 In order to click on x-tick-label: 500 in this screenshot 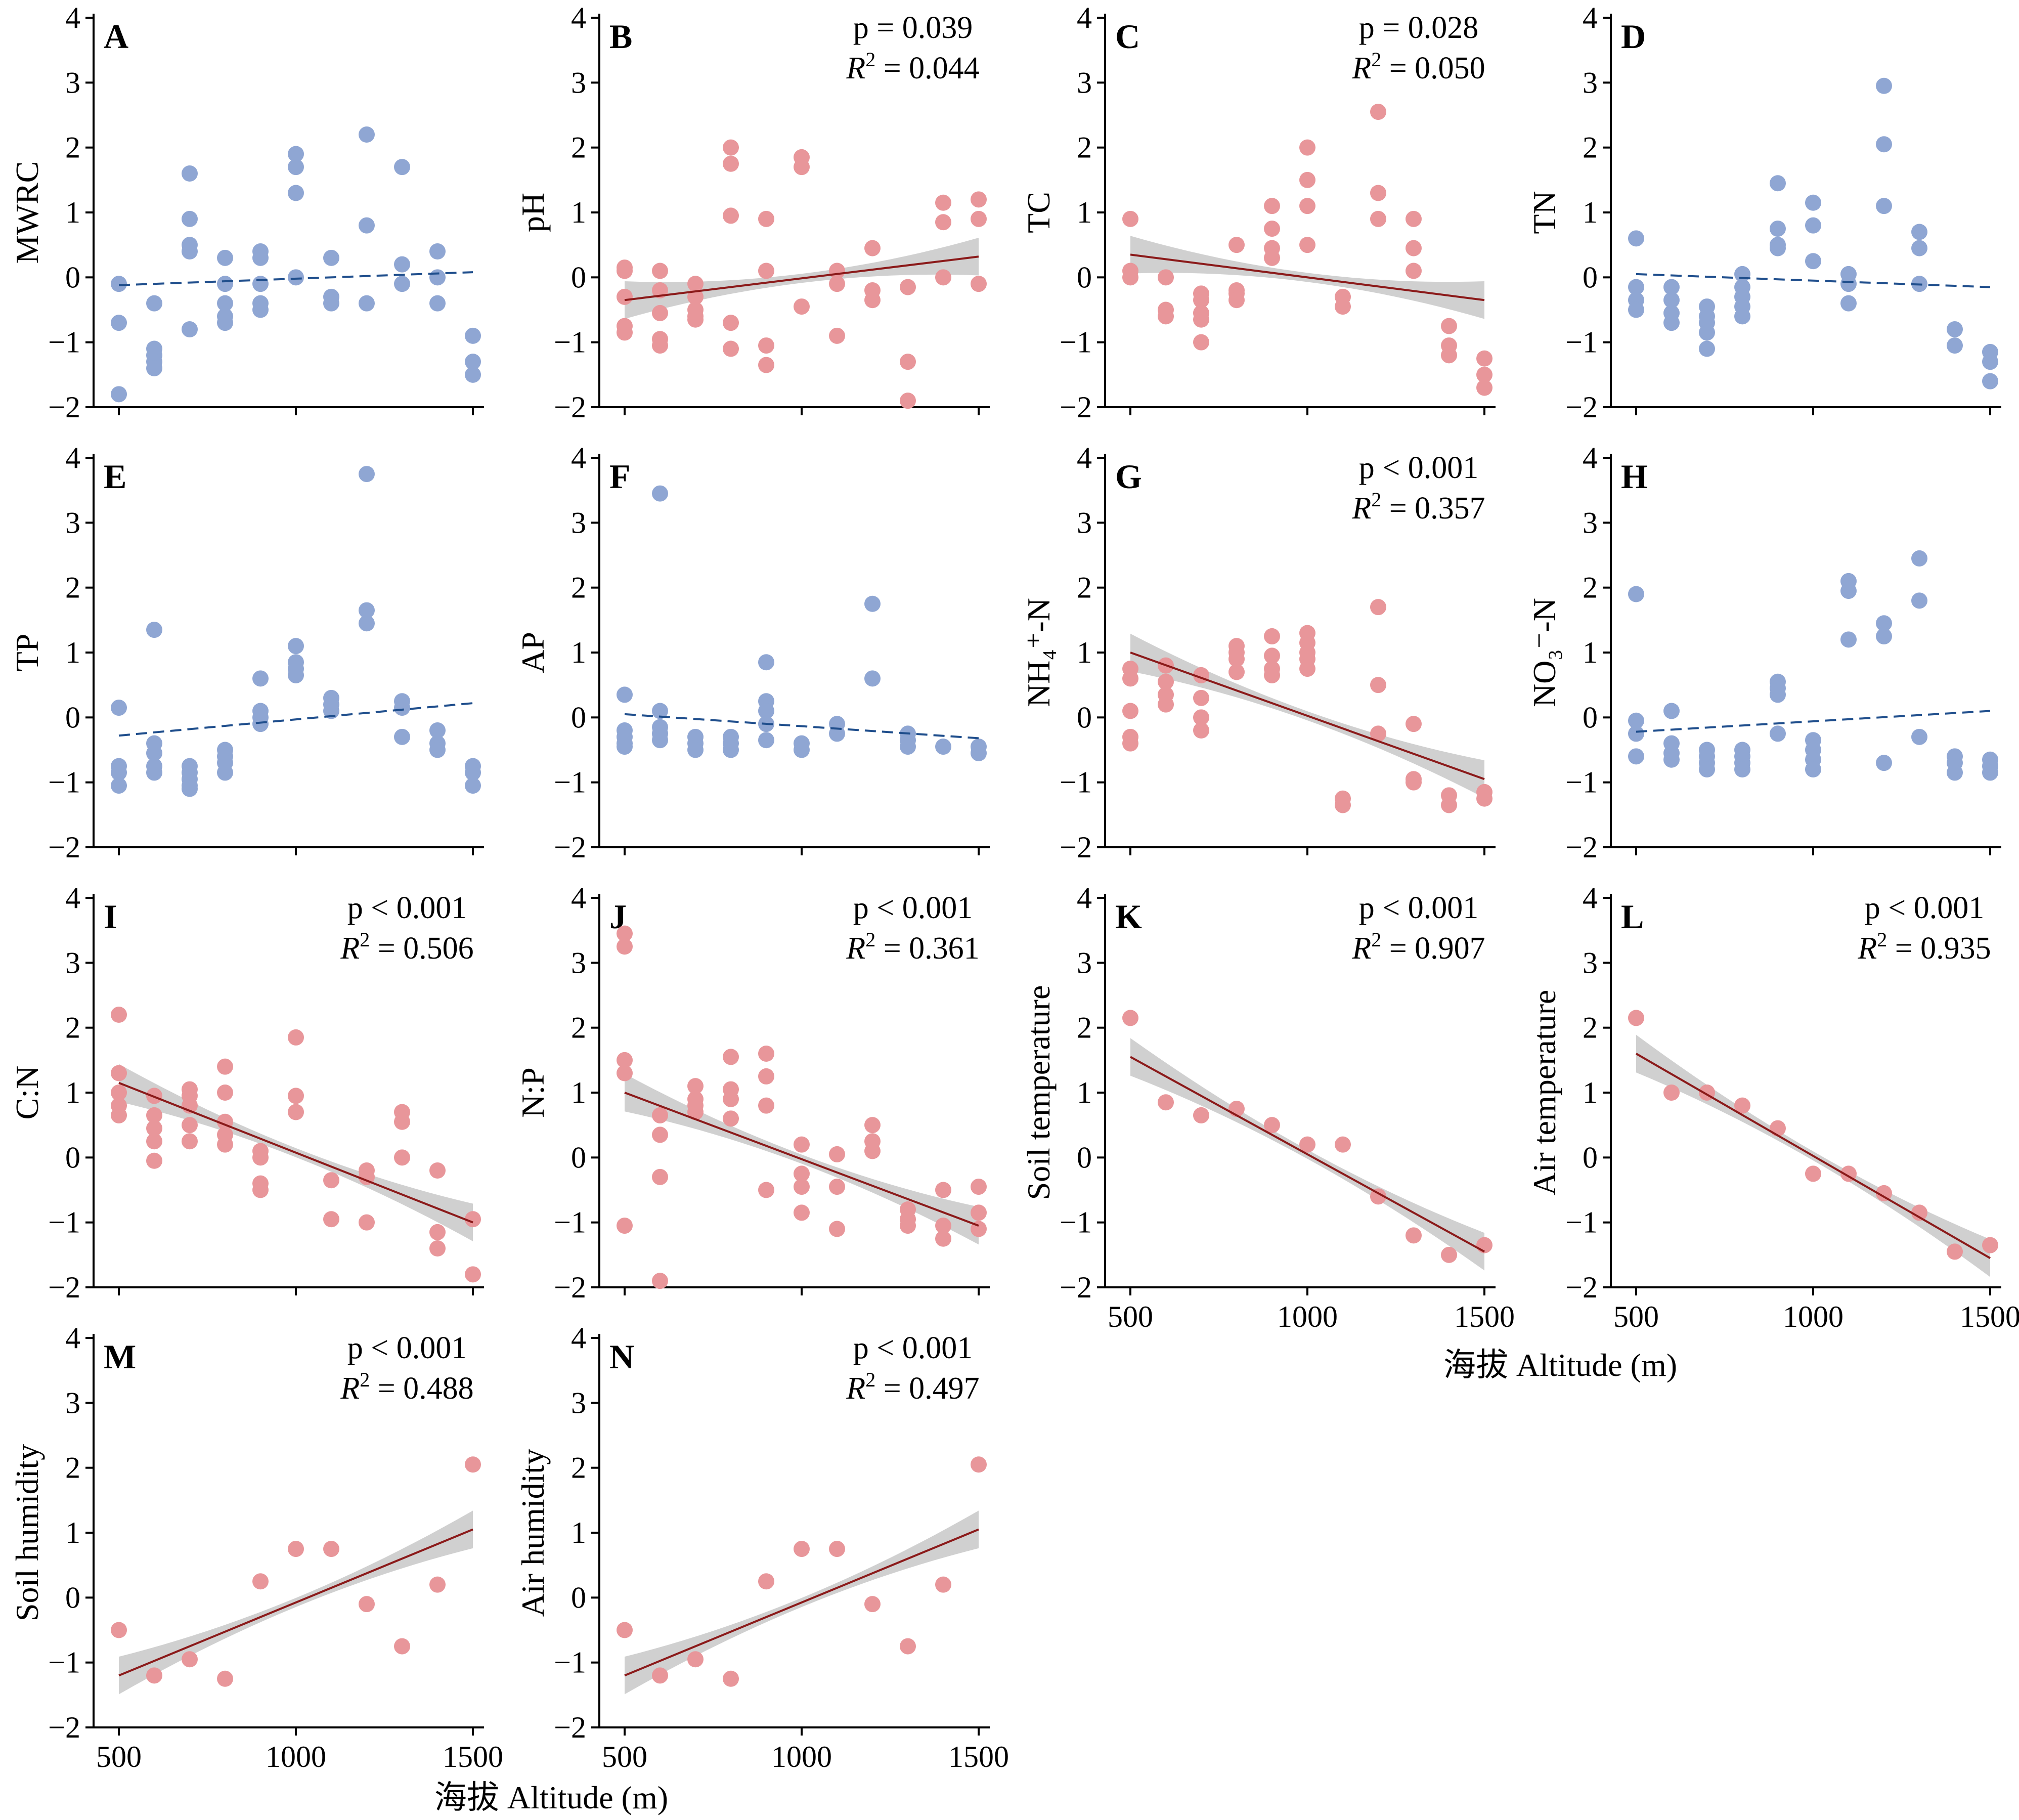, I will do `click(624, 1756)`.